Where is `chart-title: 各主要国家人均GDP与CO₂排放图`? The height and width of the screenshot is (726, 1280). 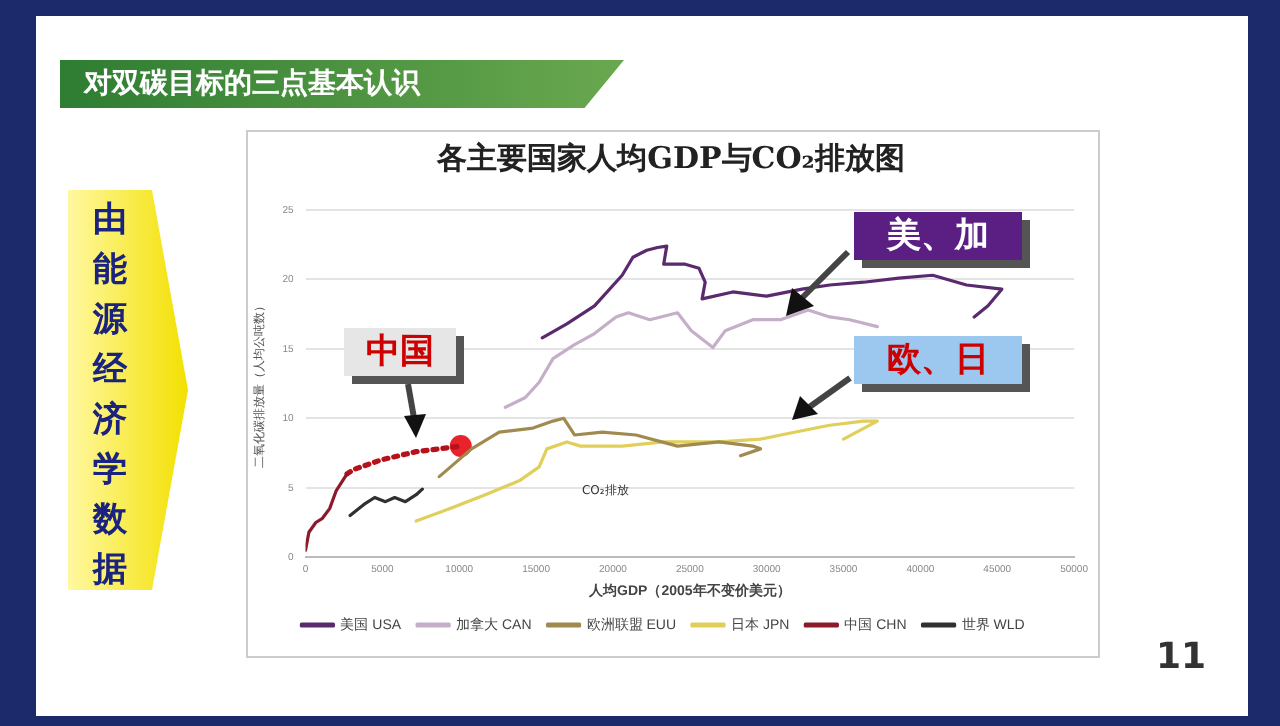 chart-title: 各主要国家人均GDP与CO₂排放图 is located at coordinates (671, 159).